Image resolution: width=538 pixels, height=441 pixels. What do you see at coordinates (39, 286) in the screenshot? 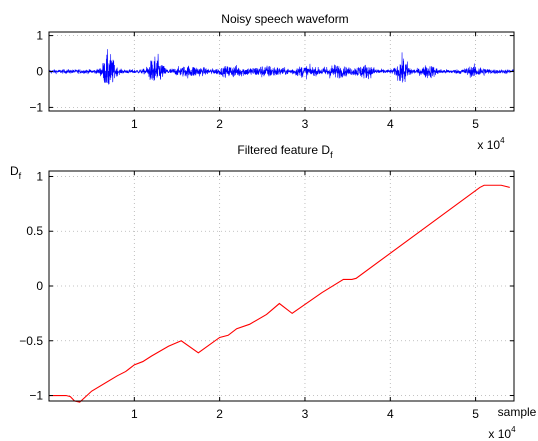
I see `feature-y-tick-label: 0` at bounding box center [39, 286].